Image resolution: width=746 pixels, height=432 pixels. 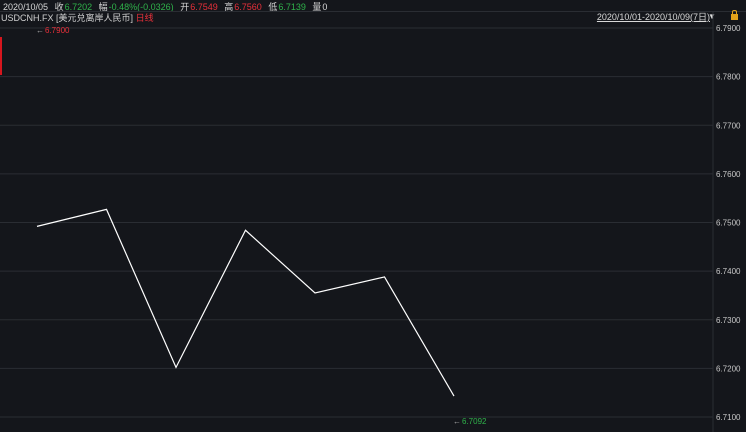 I want to click on y-tick-label: 6.7200, so click(x=728, y=368).